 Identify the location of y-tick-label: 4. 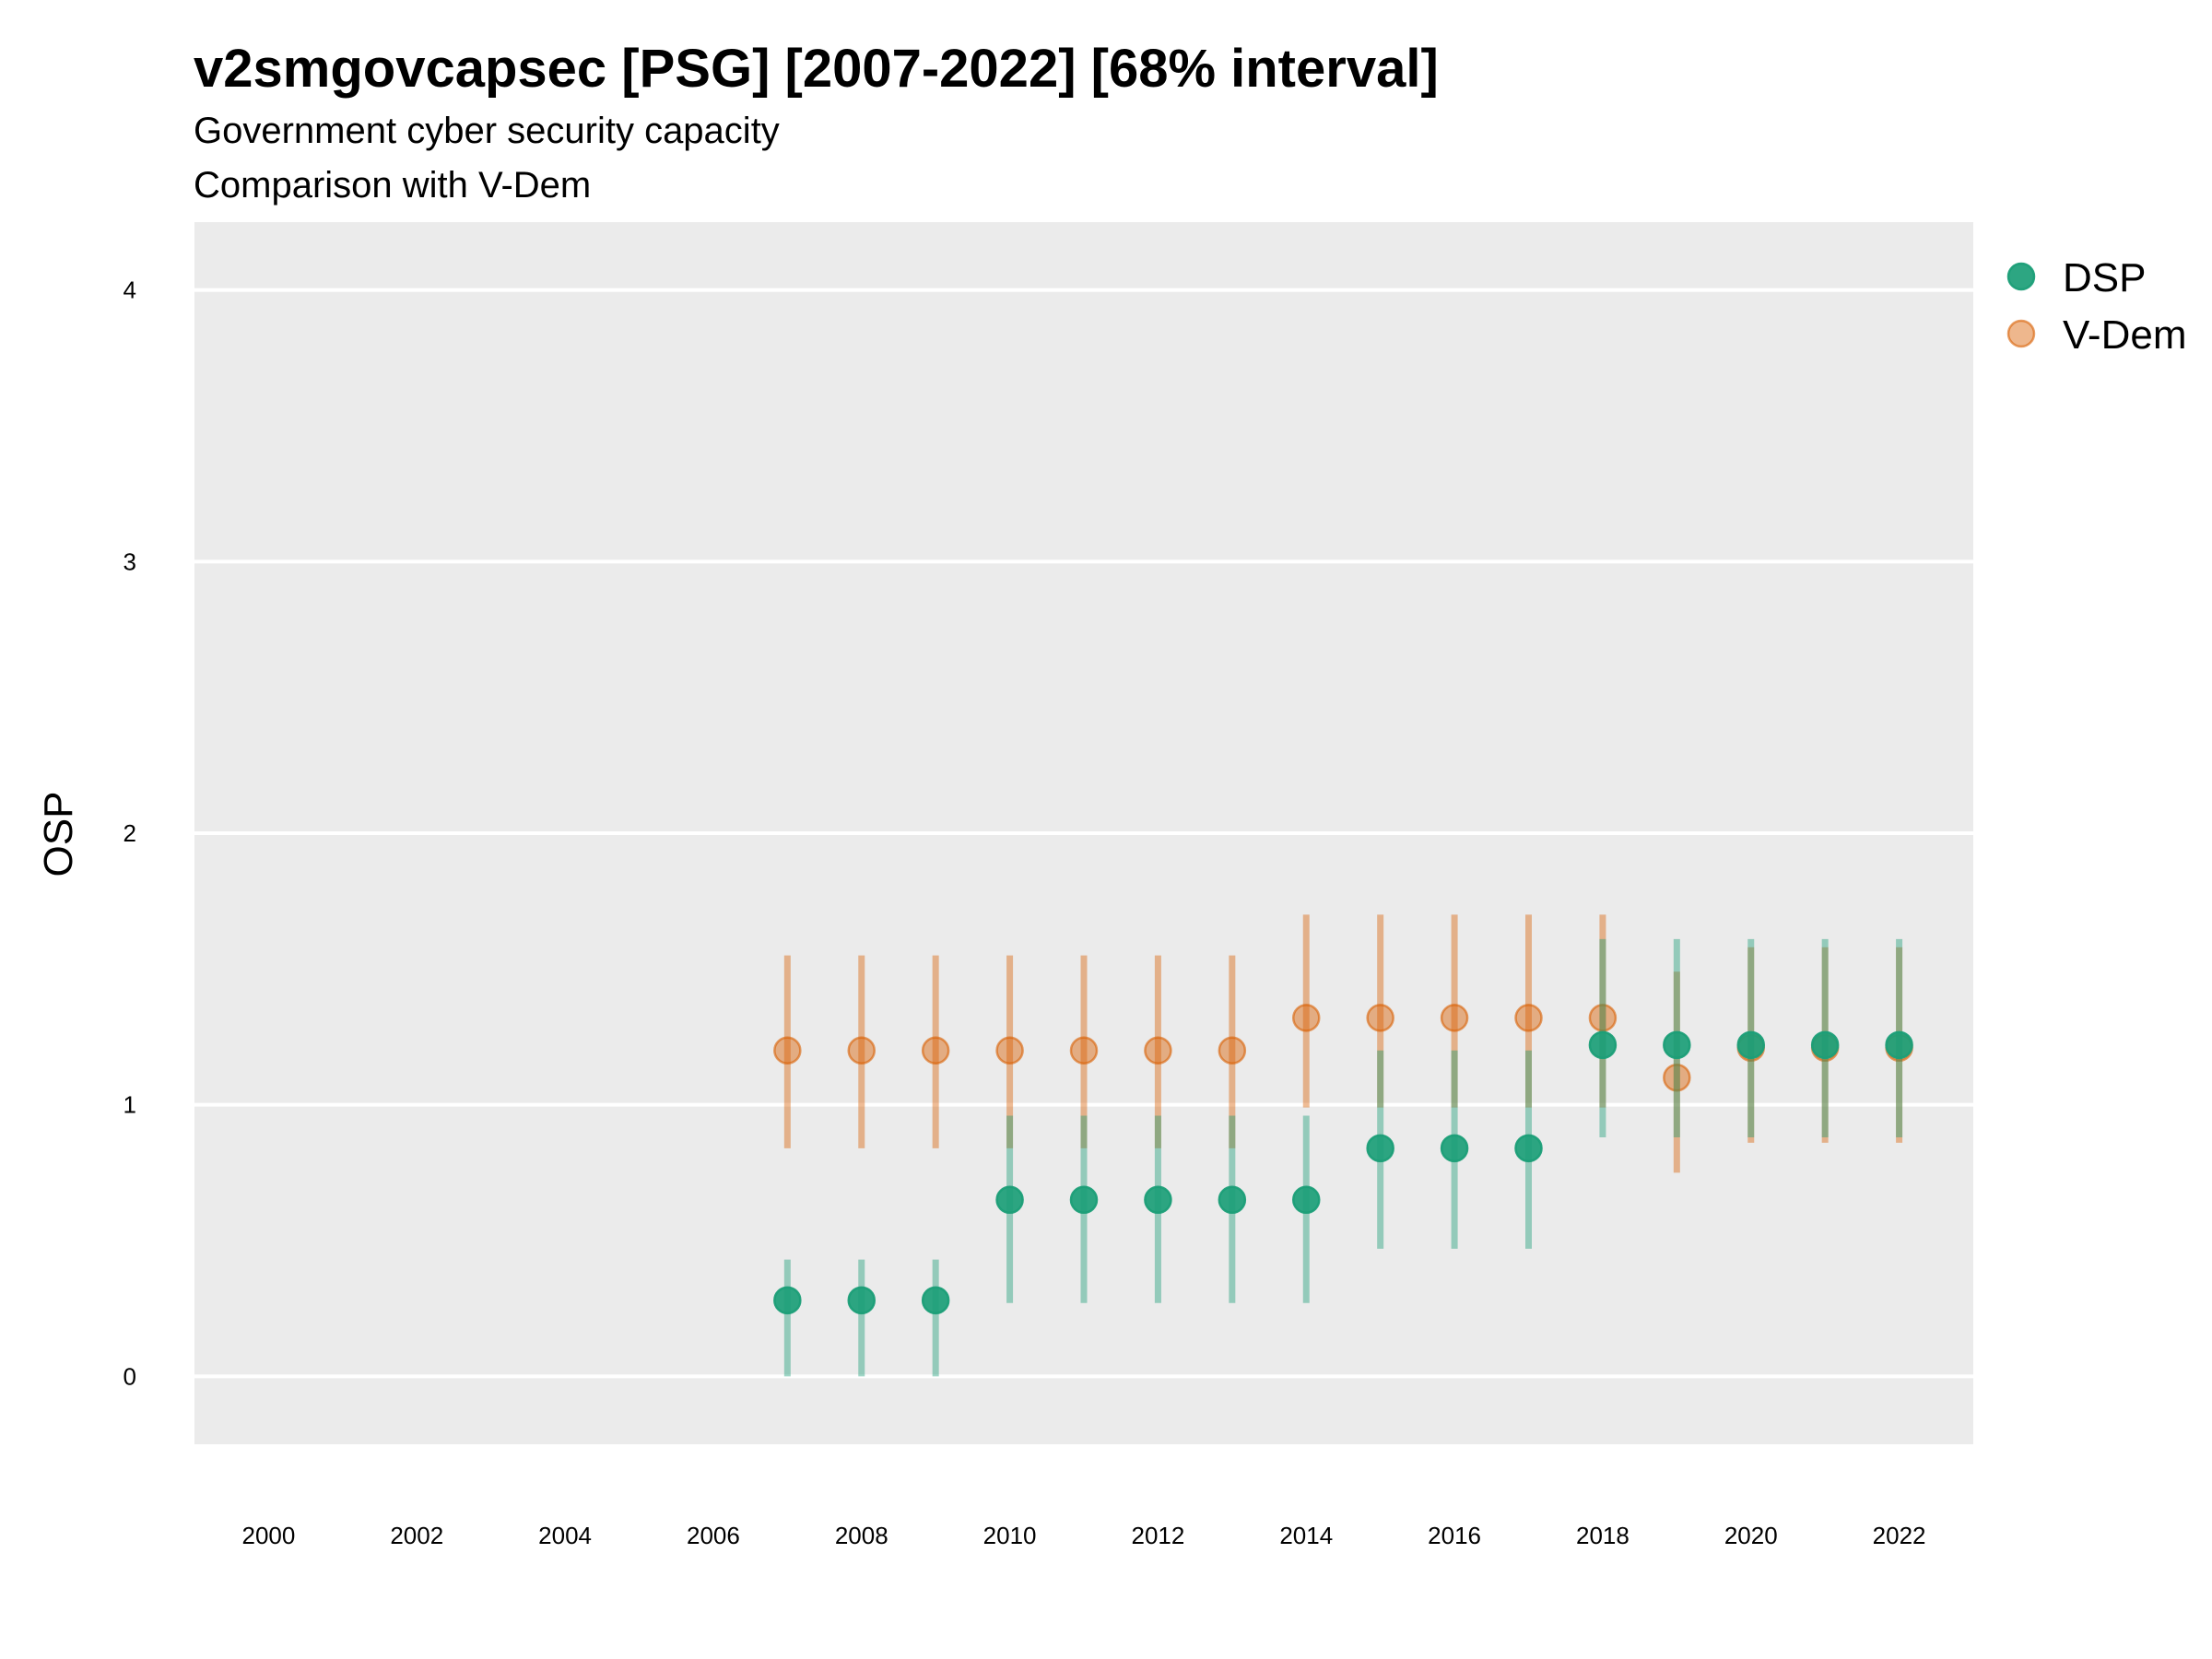
(130, 290).